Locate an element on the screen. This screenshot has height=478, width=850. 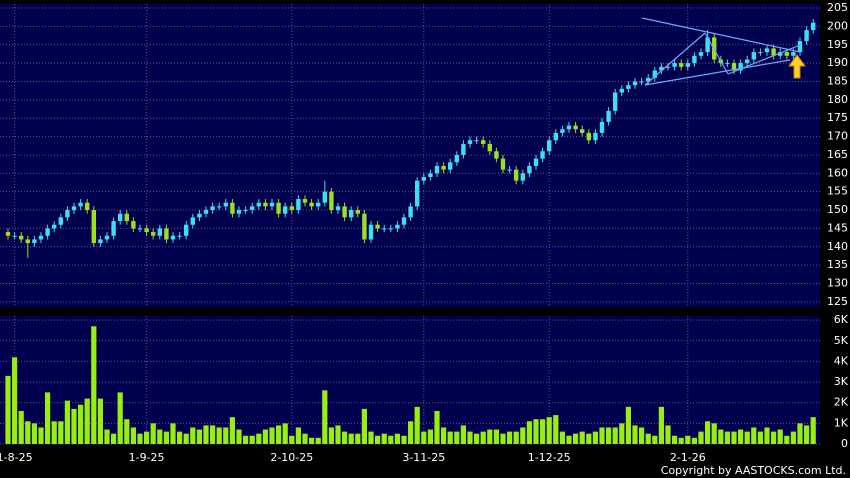
y-tick-label: 155 is located at coordinates (837, 191).